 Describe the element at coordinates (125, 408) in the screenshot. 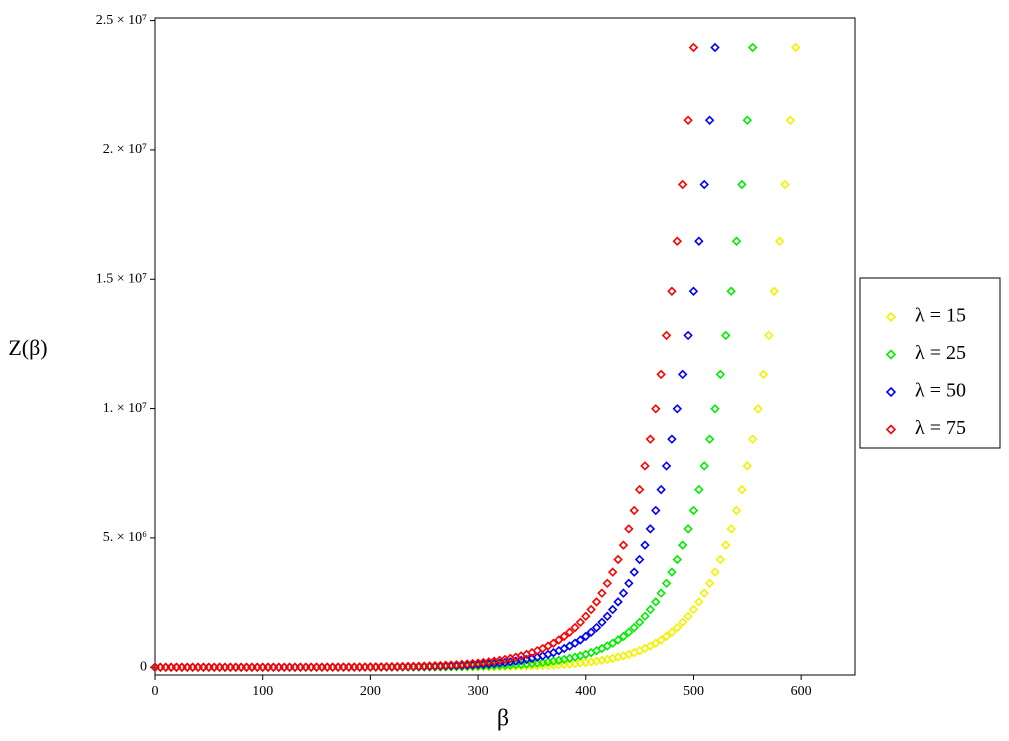

I see `y-tick-label: 1. × 10⁷` at that location.